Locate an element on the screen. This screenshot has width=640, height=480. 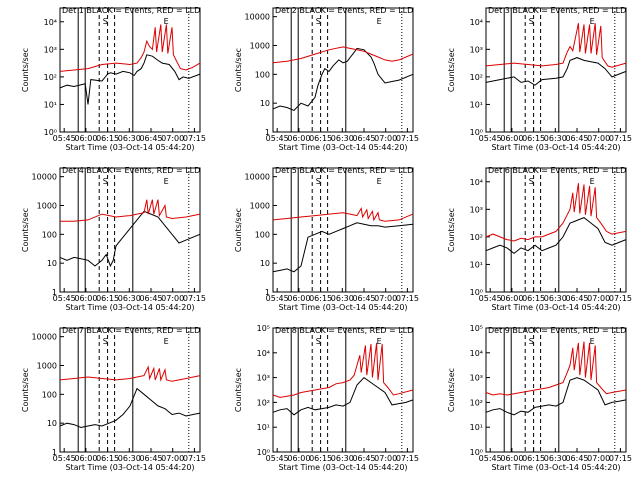
chart-title: Det 2 BLACK = Events, RED = LLD is located at coordinates (344, 10).